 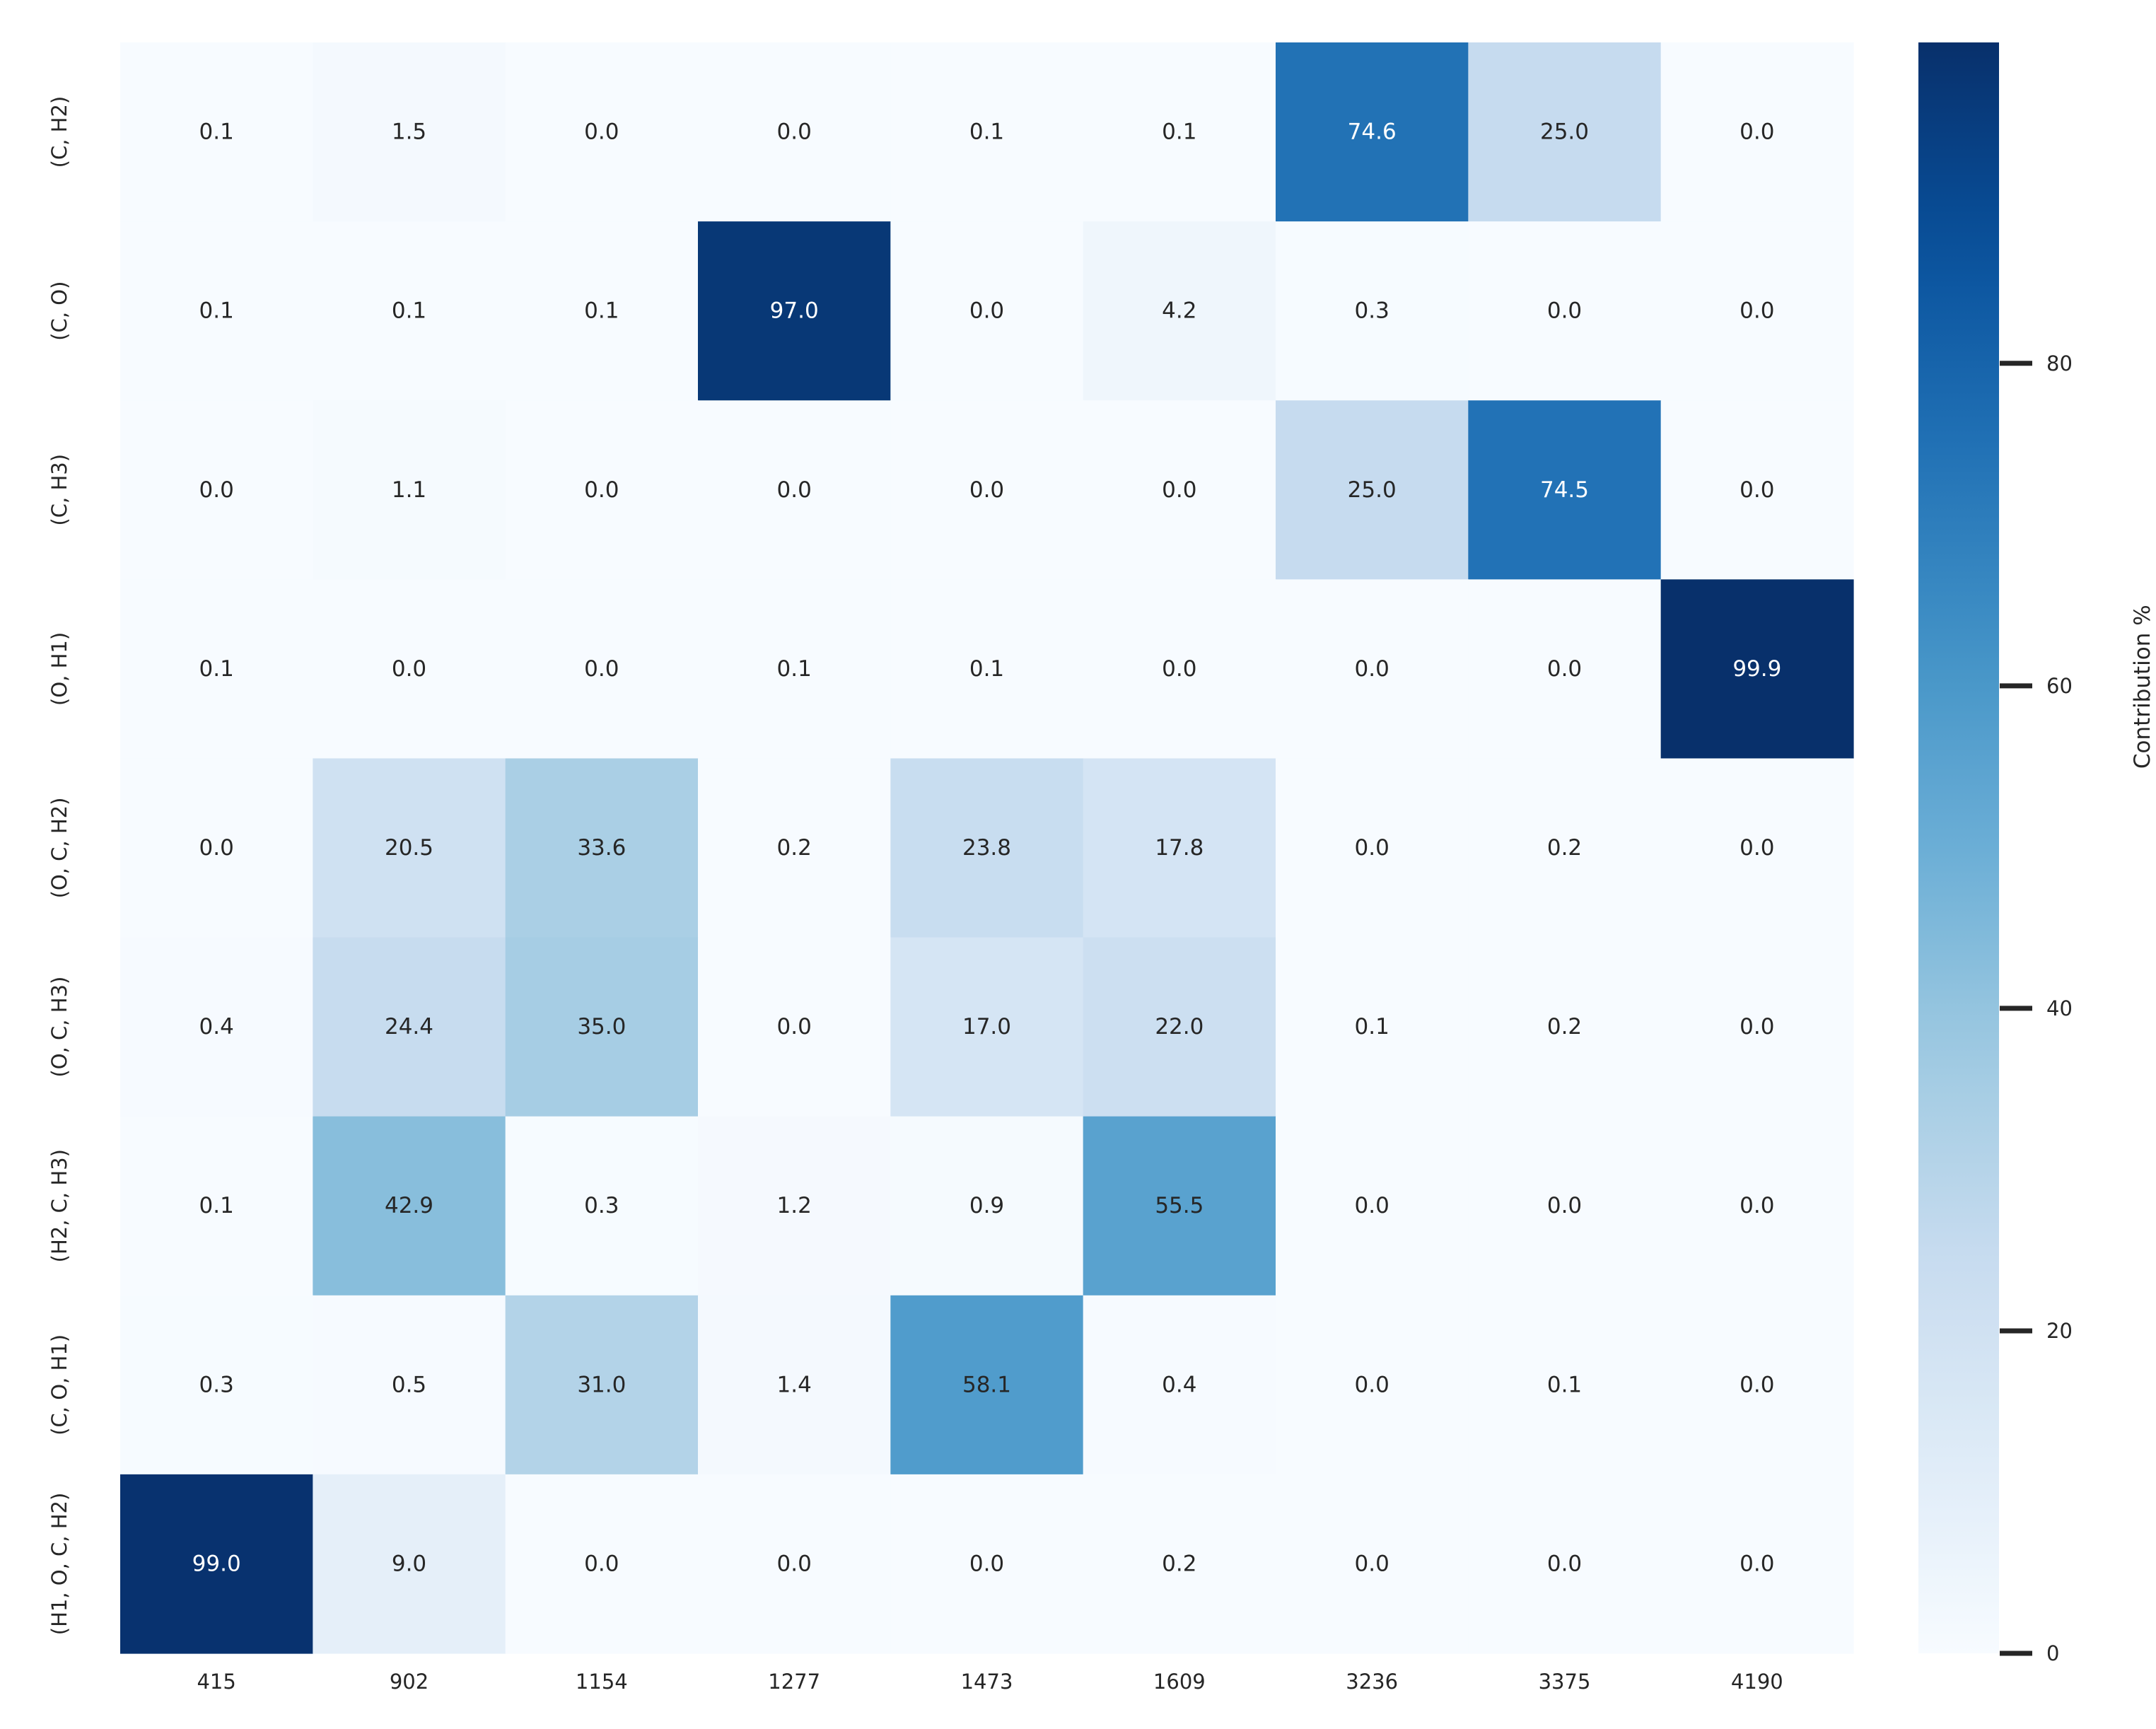 What do you see at coordinates (59, 848) in the screenshot?
I see `y-tick-label: (O, C, H2)` at bounding box center [59, 848].